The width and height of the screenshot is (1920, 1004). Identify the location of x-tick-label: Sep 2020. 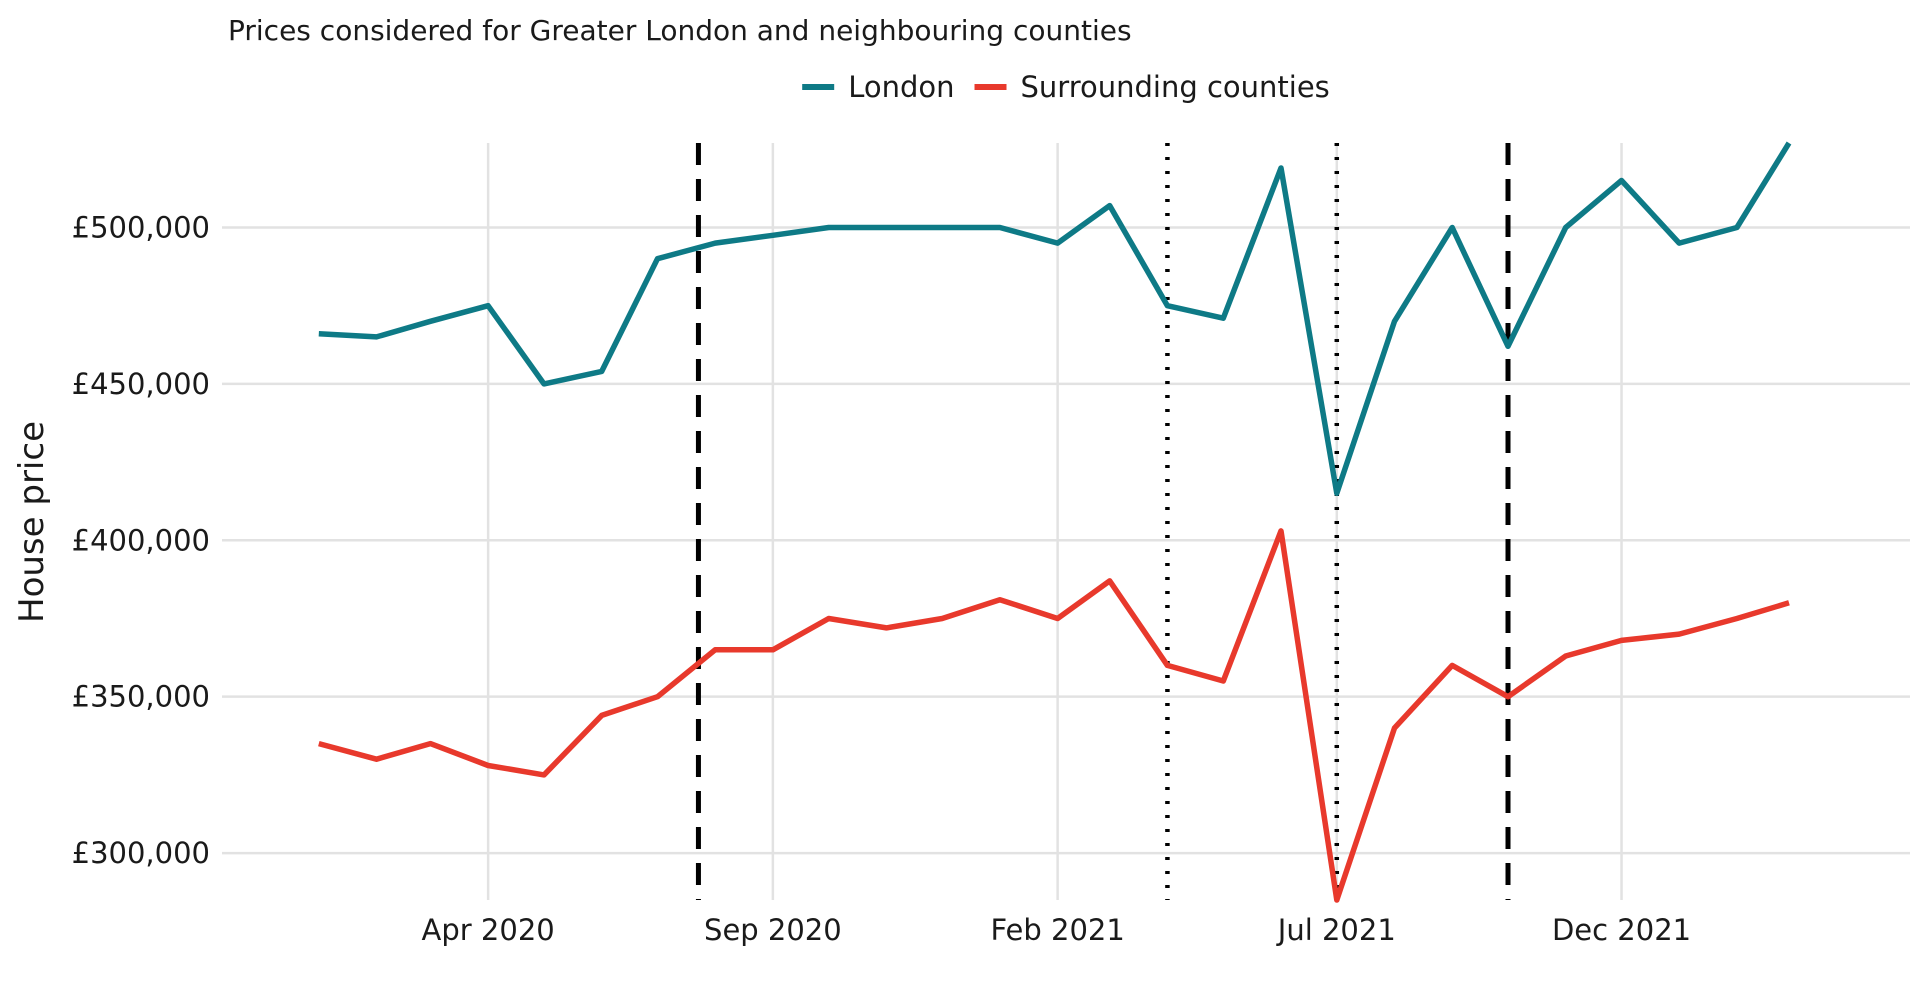
(773, 930).